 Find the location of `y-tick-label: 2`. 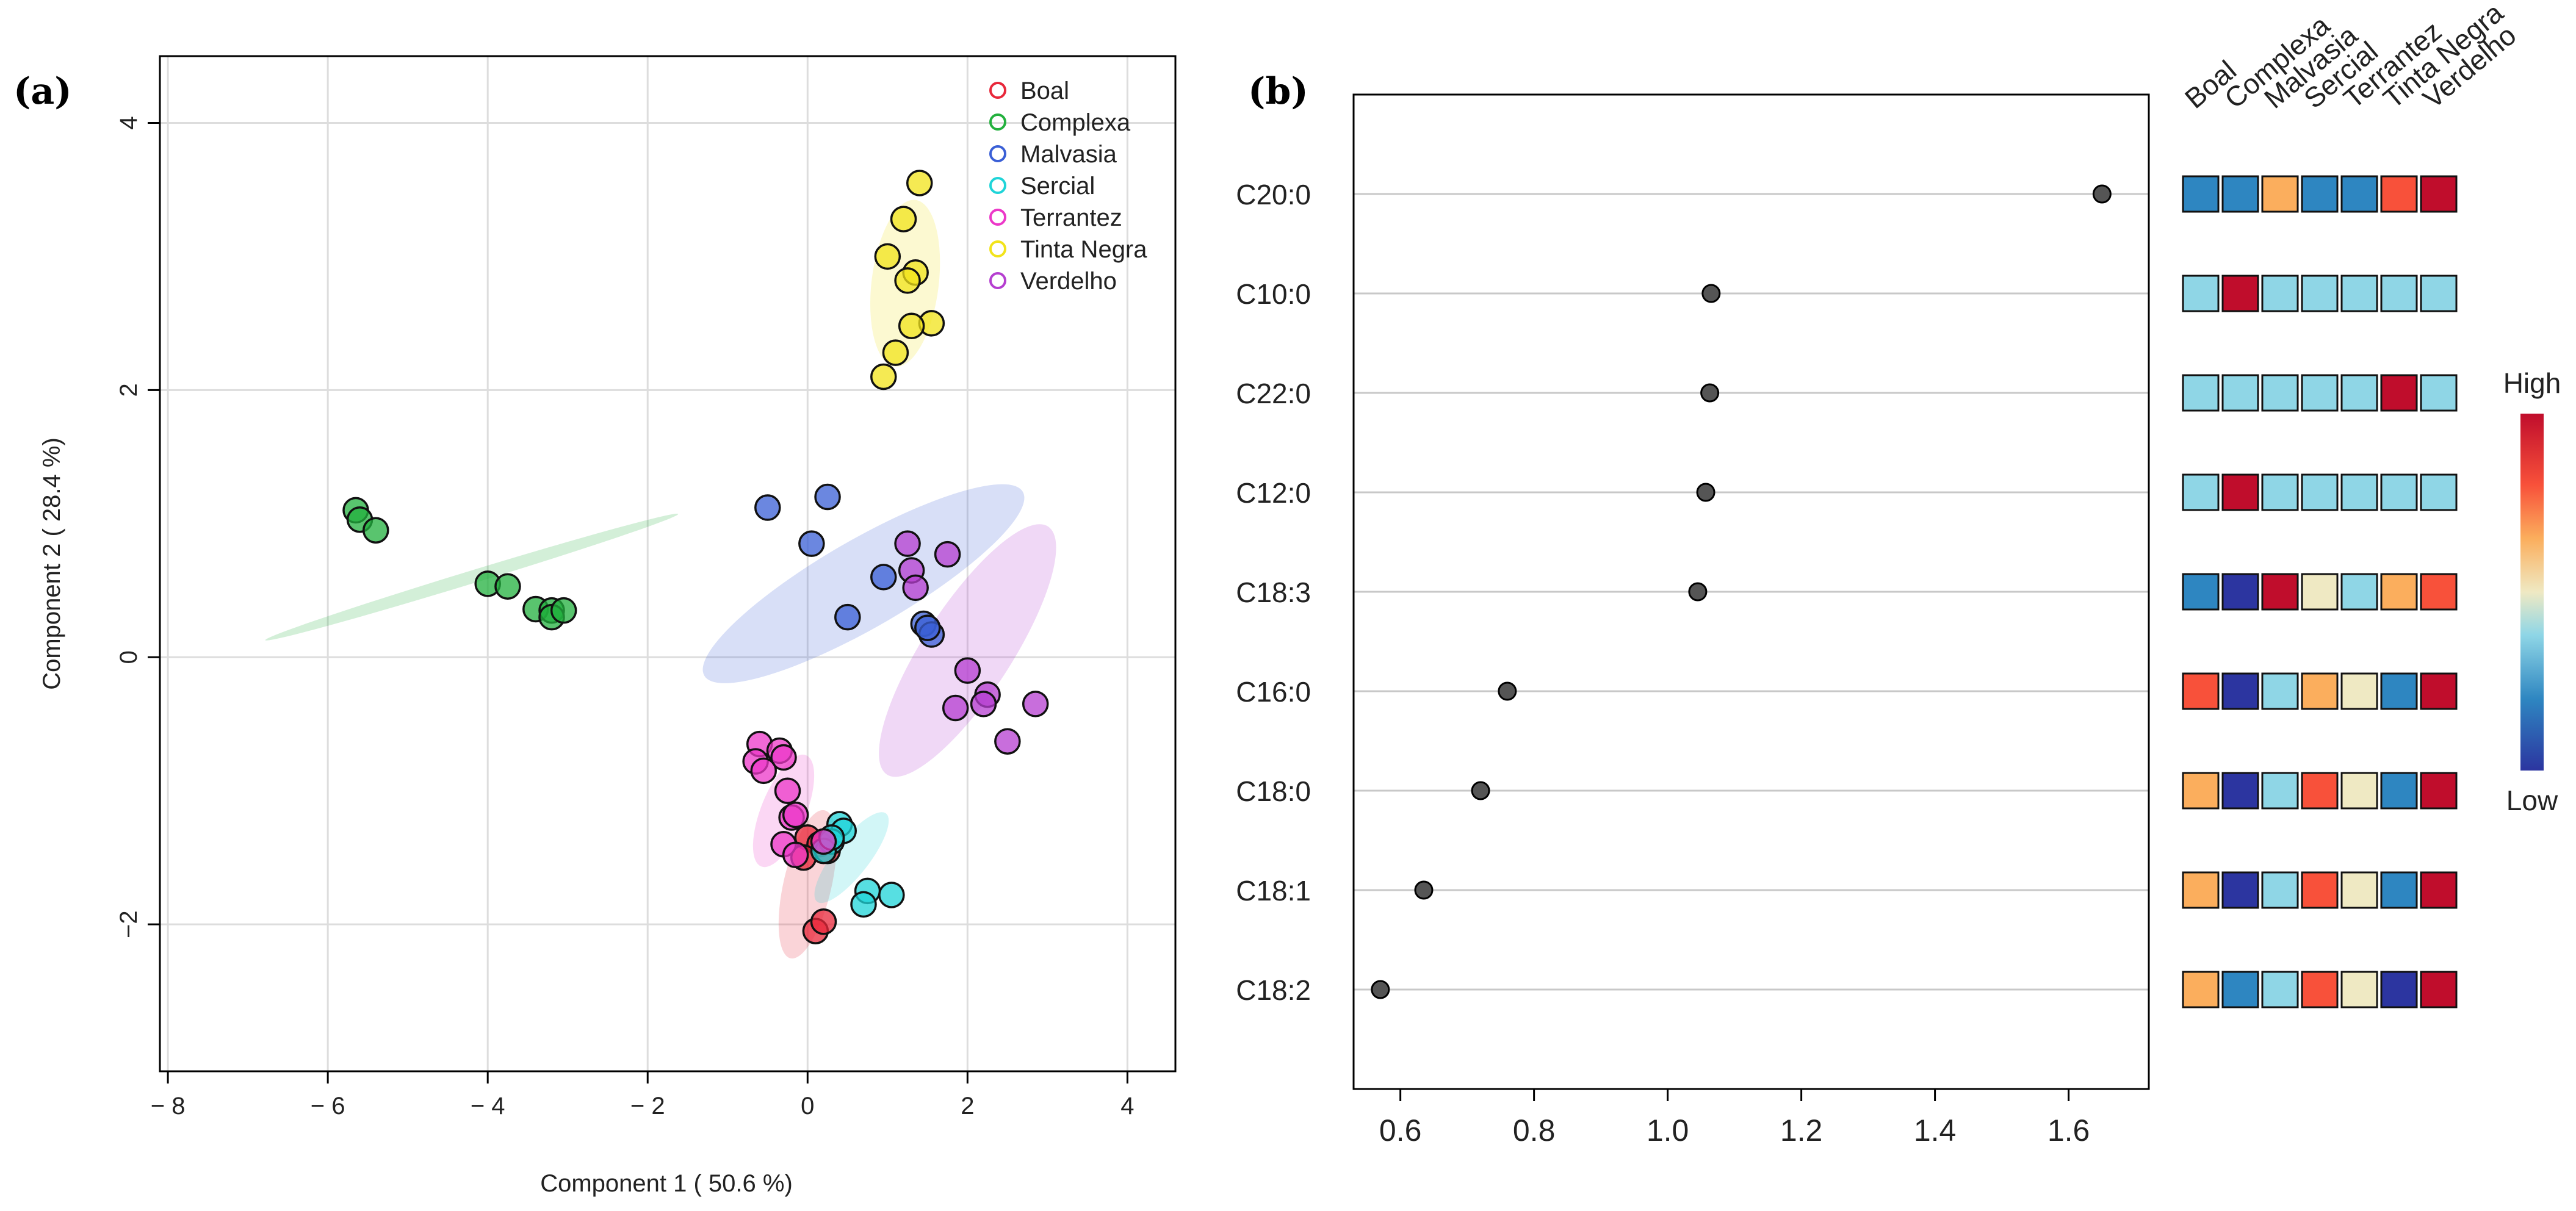

y-tick-label: 2 is located at coordinates (128, 390).